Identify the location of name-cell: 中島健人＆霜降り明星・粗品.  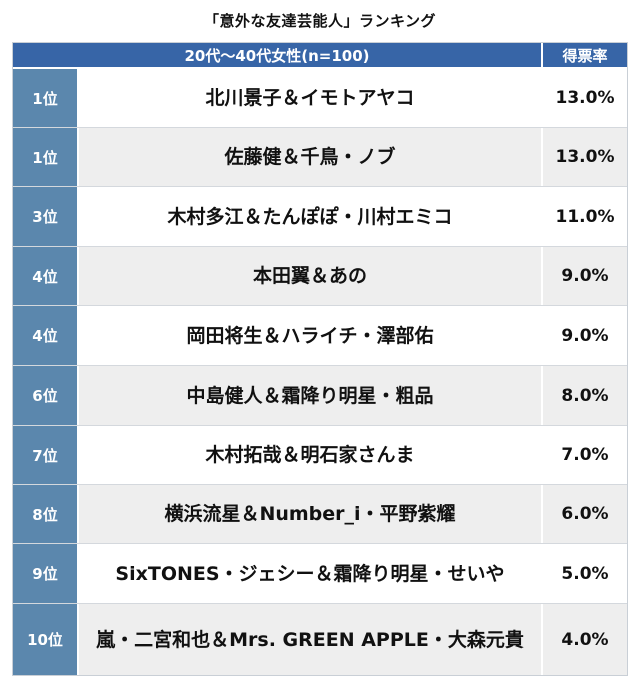
(310, 395).